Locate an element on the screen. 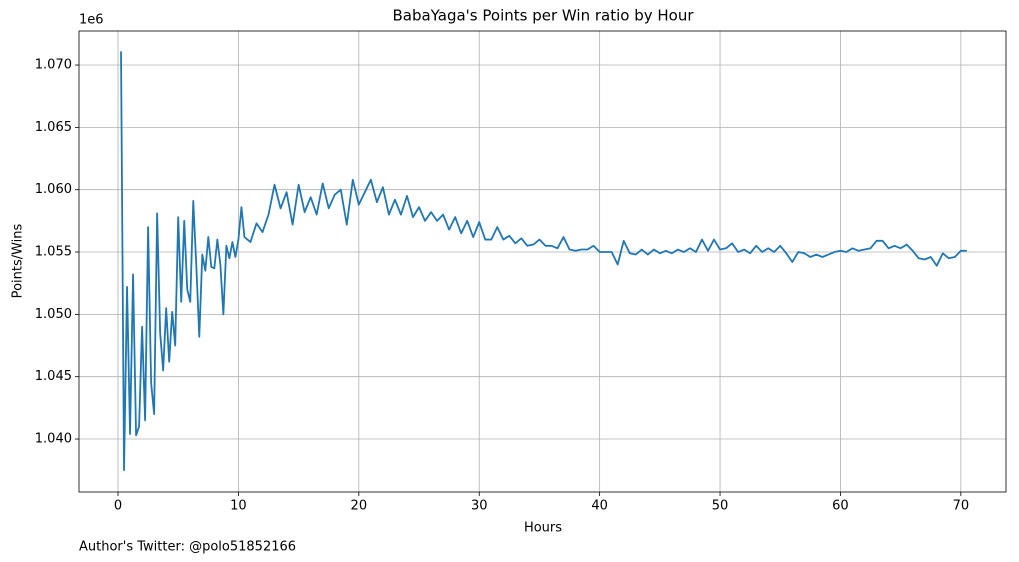 This screenshot has height=562, width=1019. x-axis-label: Hours is located at coordinates (543, 528).